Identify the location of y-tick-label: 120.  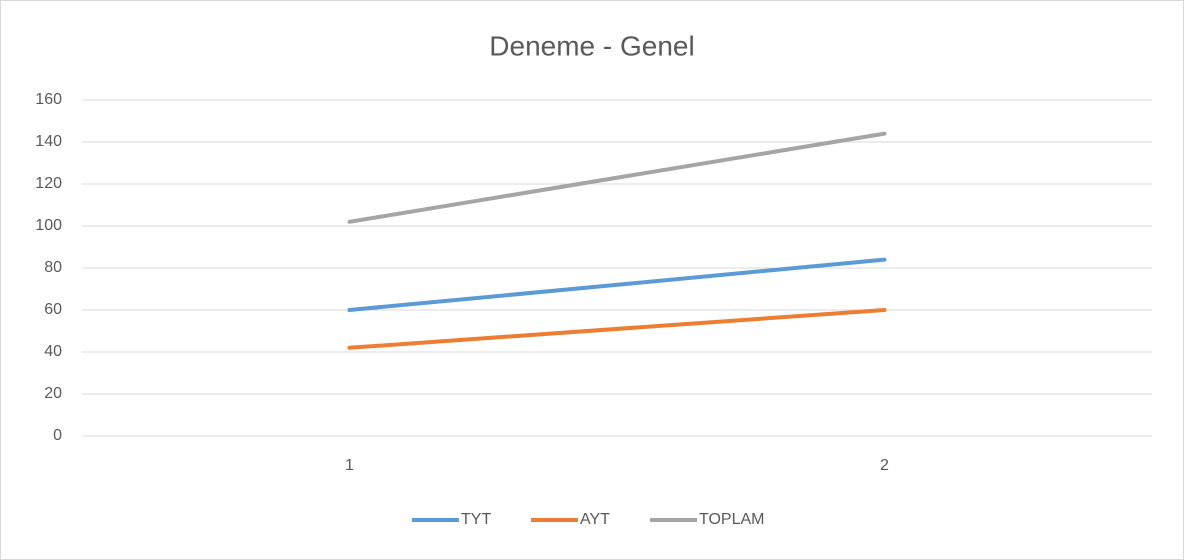
(48, 183).